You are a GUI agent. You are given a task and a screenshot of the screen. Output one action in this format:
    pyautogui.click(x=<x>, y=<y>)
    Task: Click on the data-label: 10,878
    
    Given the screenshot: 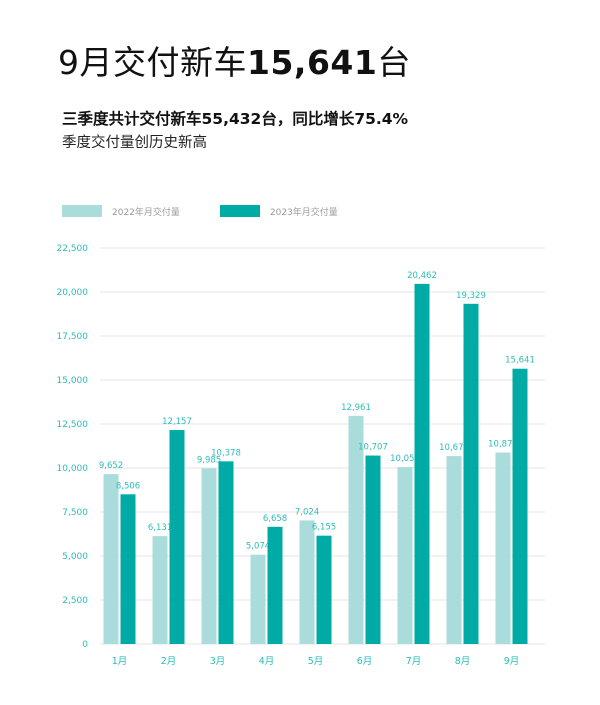 What is the action you would take?
    pyautogui.click(x=503, y=445)
    